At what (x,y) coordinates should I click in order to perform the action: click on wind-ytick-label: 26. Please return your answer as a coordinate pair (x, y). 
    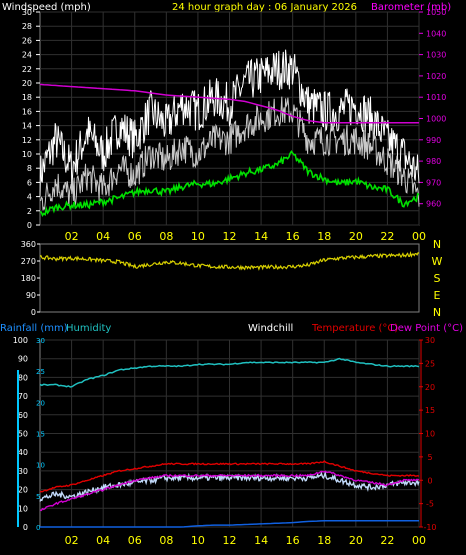
    Looking at the image, I should click on (27, 40).